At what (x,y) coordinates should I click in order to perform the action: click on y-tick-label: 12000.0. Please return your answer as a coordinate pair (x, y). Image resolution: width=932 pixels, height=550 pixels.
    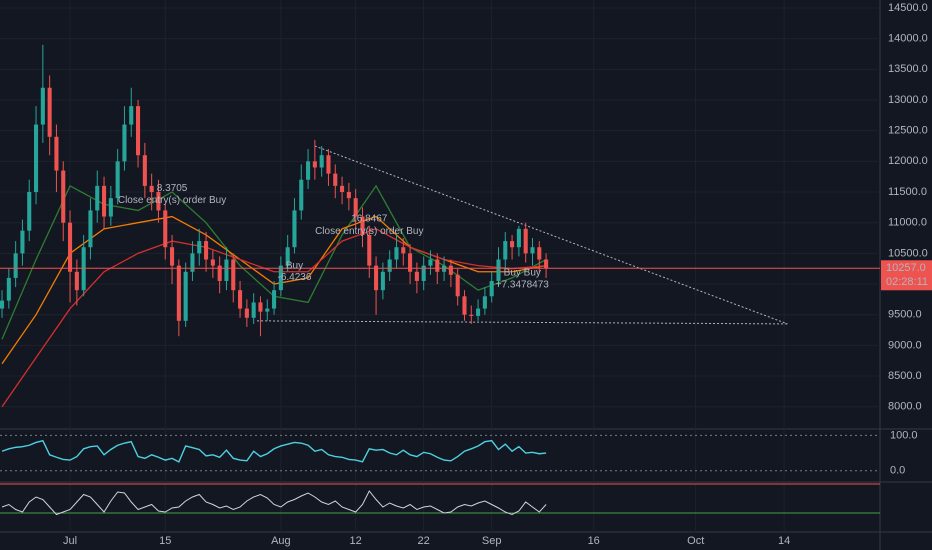
    Looking at the image, I should click on (908, 161).